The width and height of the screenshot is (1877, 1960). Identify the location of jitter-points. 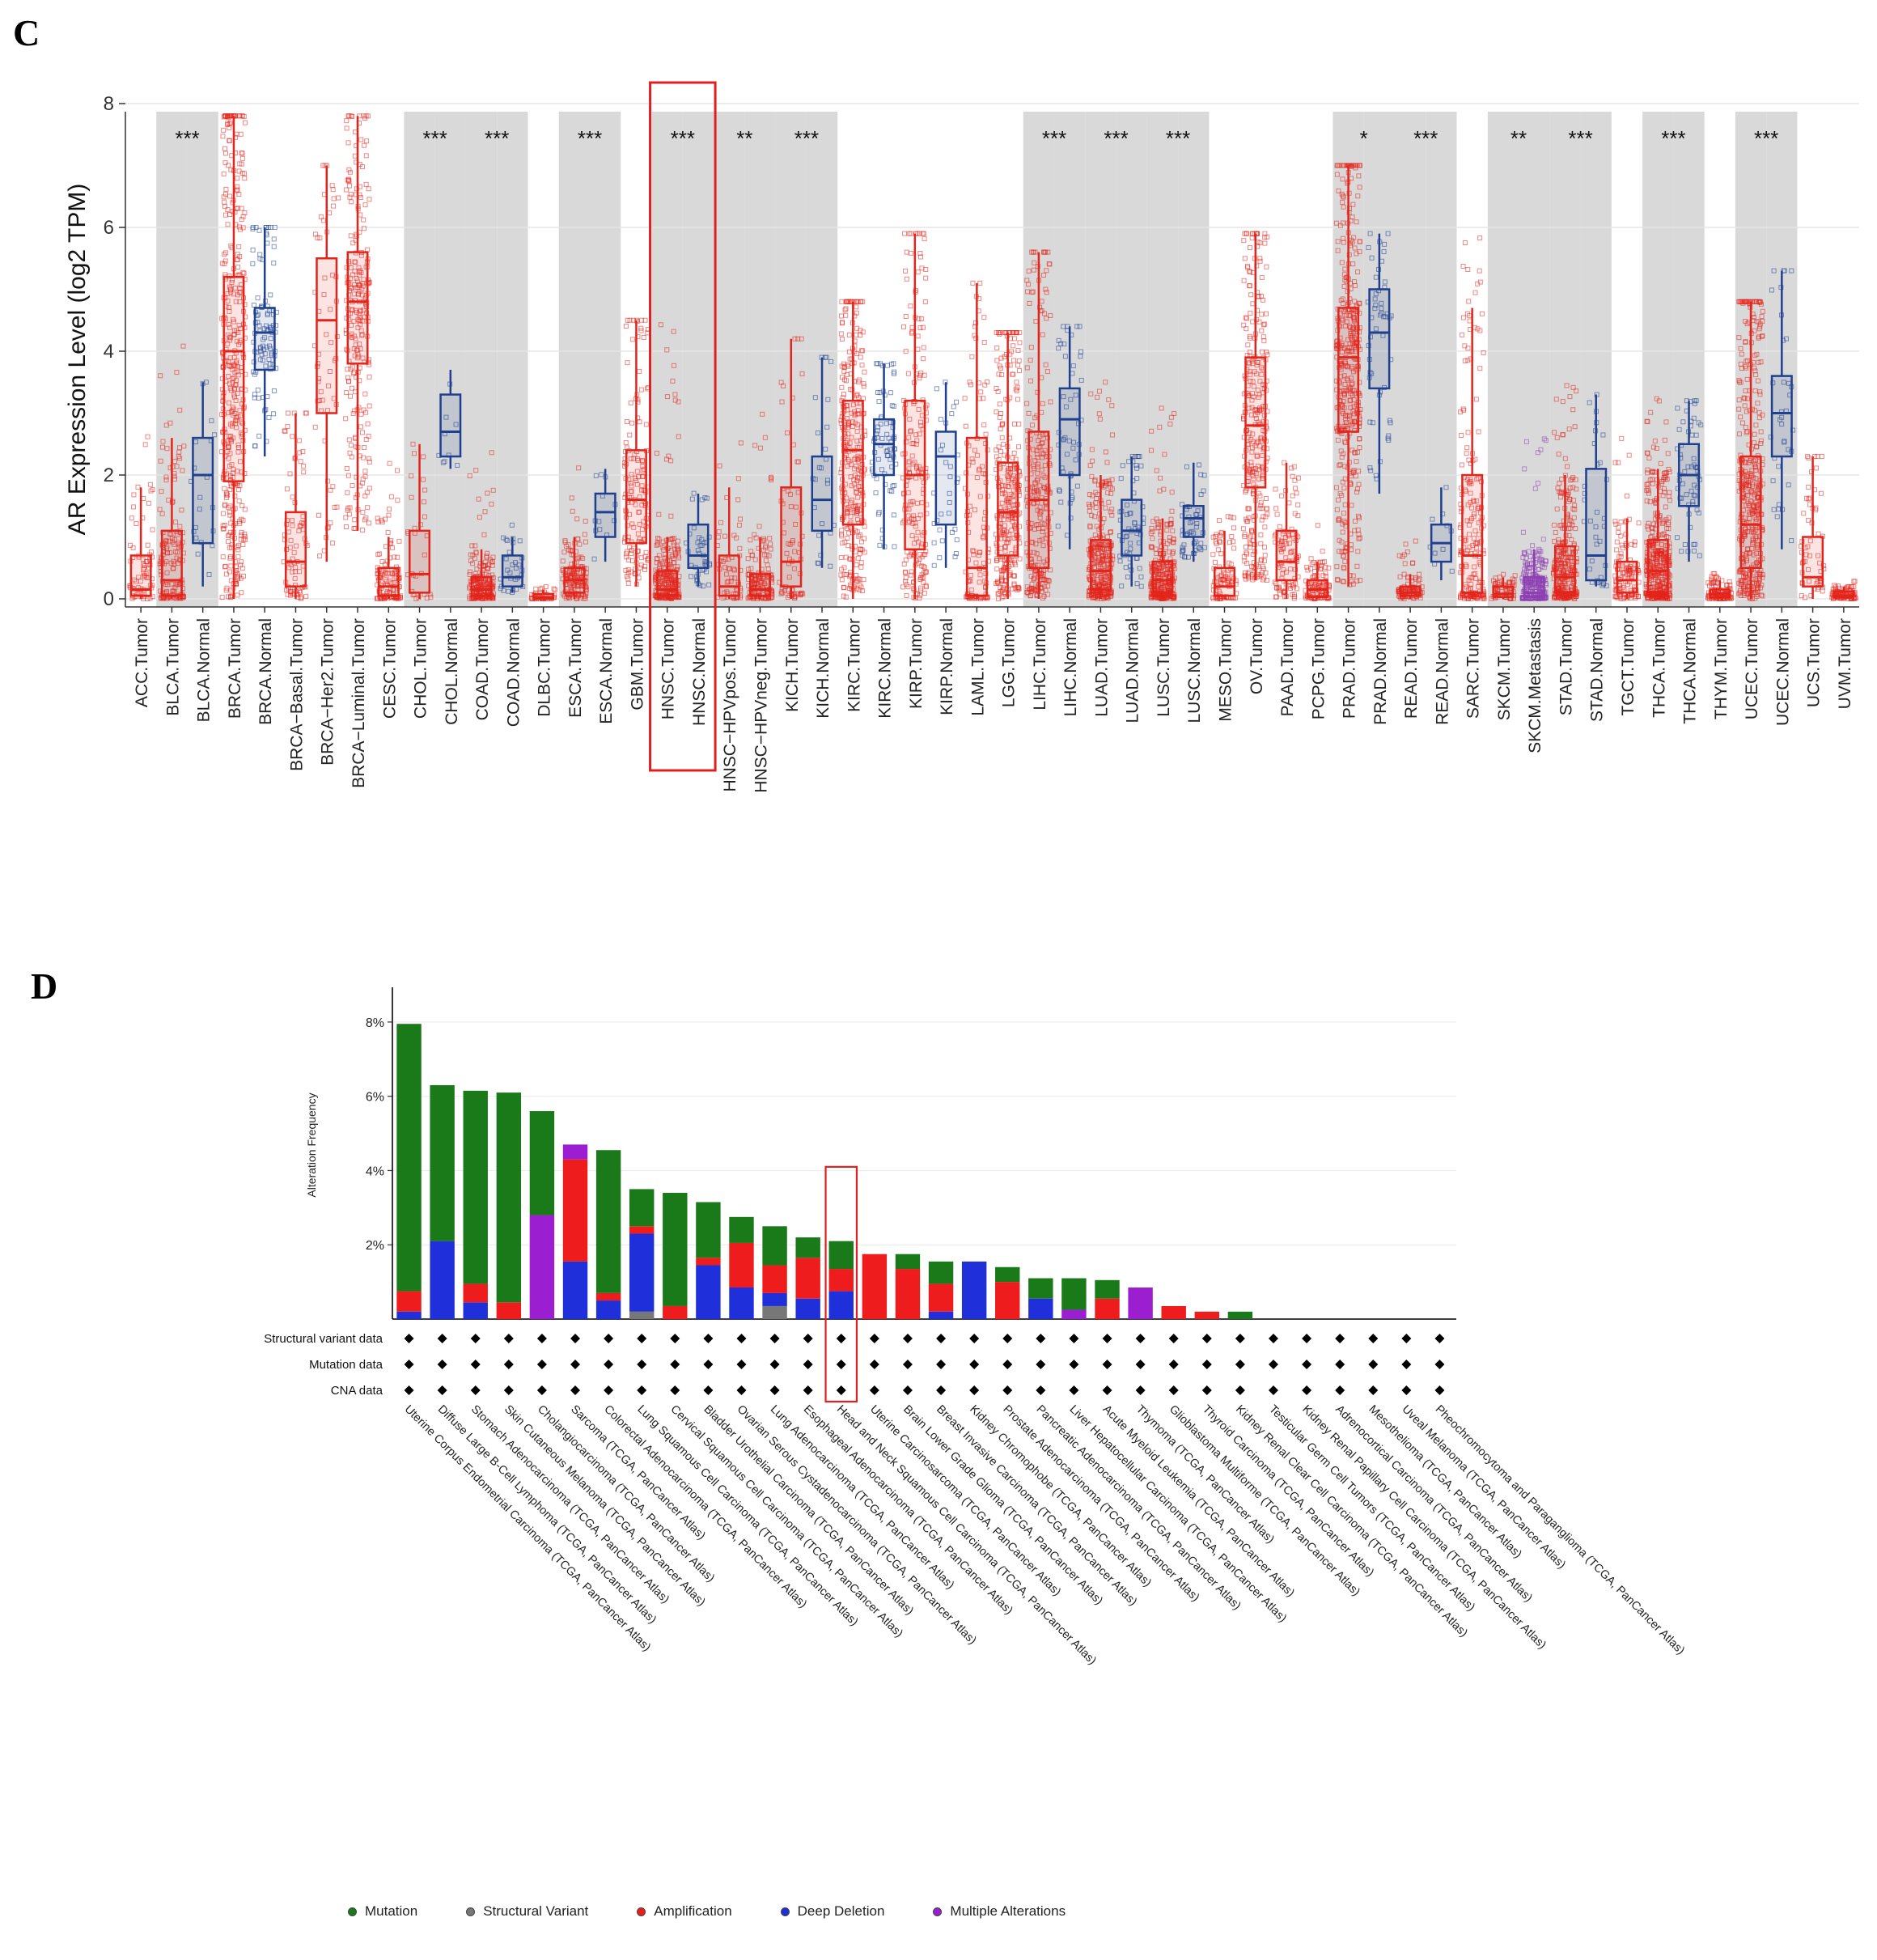
(326, 361).